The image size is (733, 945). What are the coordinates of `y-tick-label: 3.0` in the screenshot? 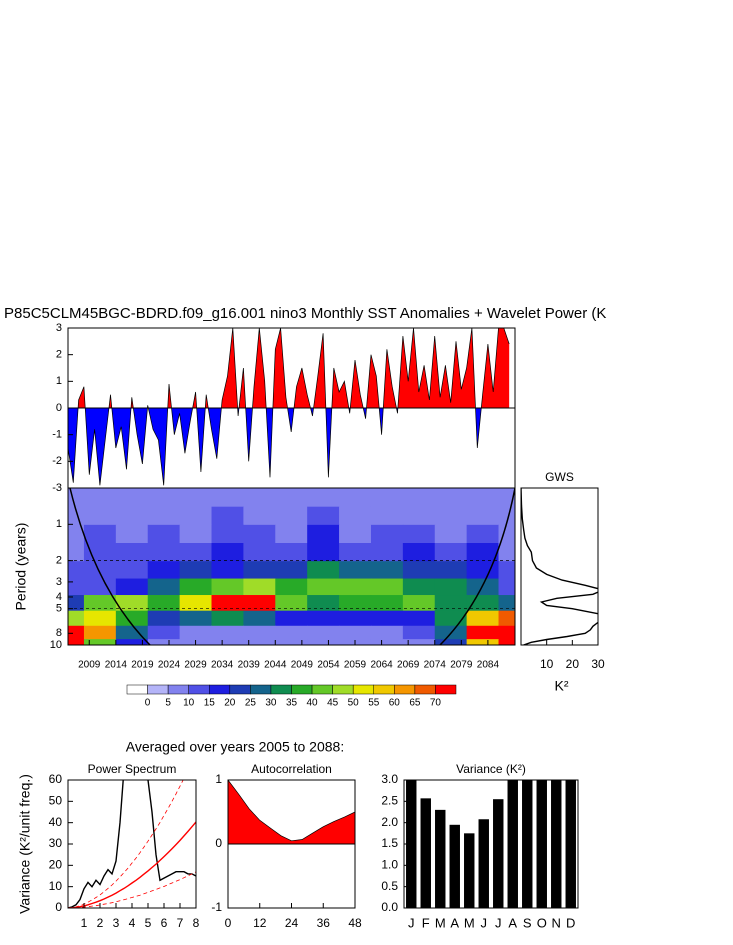 It's located at (389, 779).